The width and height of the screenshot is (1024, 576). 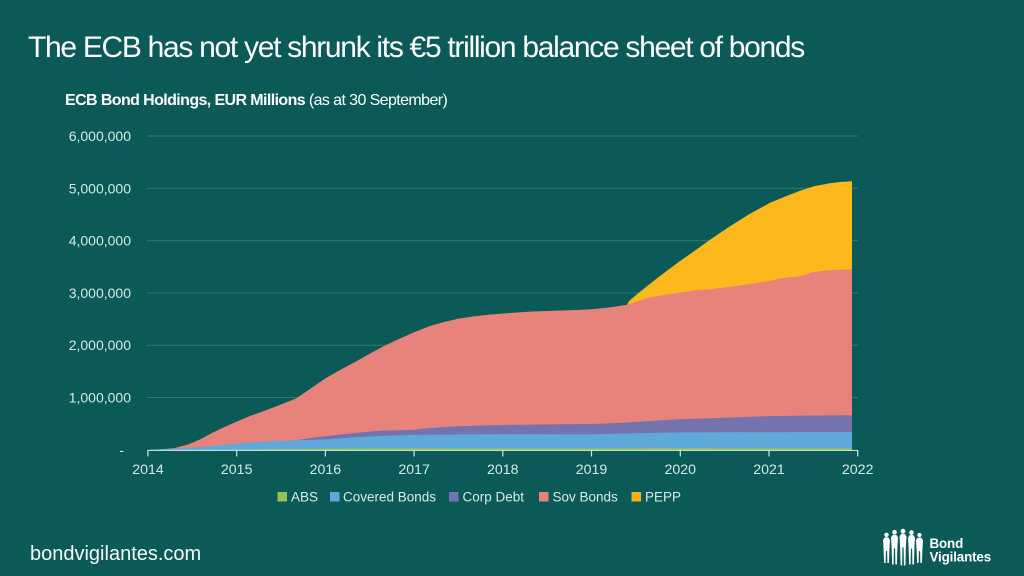 I want to click on svg-text: 2014, so click(x=148, y=470).